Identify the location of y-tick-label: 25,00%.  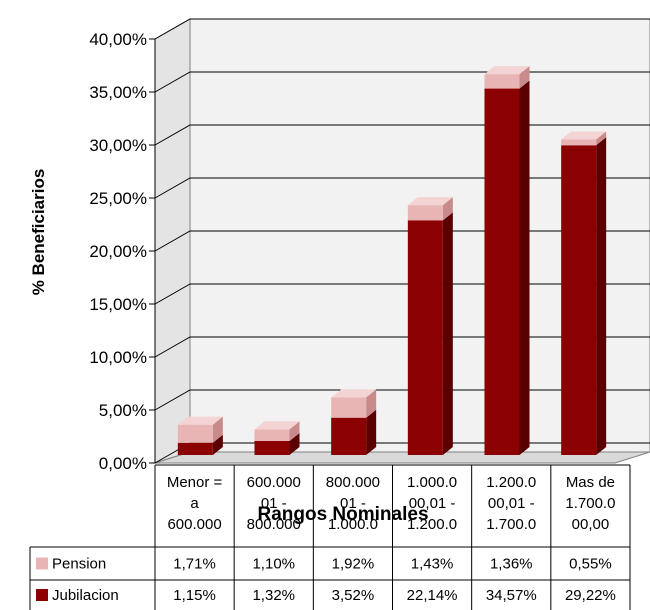
(118, 198).